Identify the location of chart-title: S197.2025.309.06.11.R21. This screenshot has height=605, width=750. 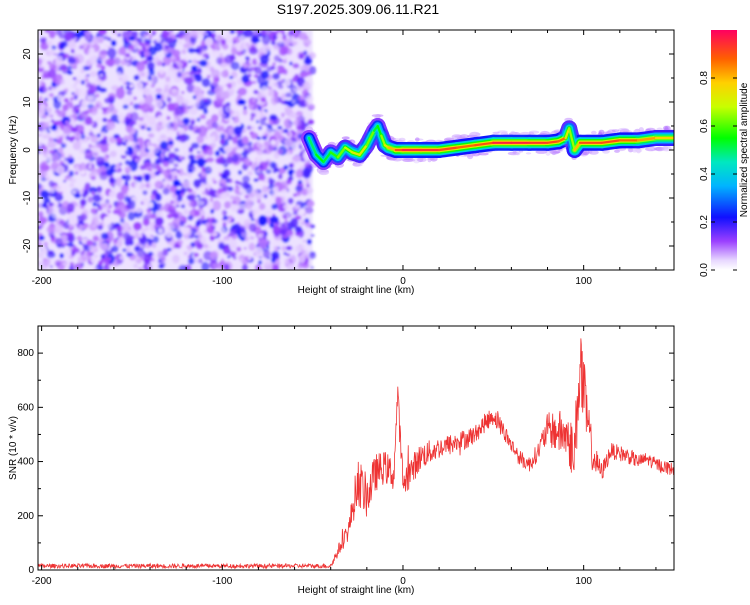
(358, 9).